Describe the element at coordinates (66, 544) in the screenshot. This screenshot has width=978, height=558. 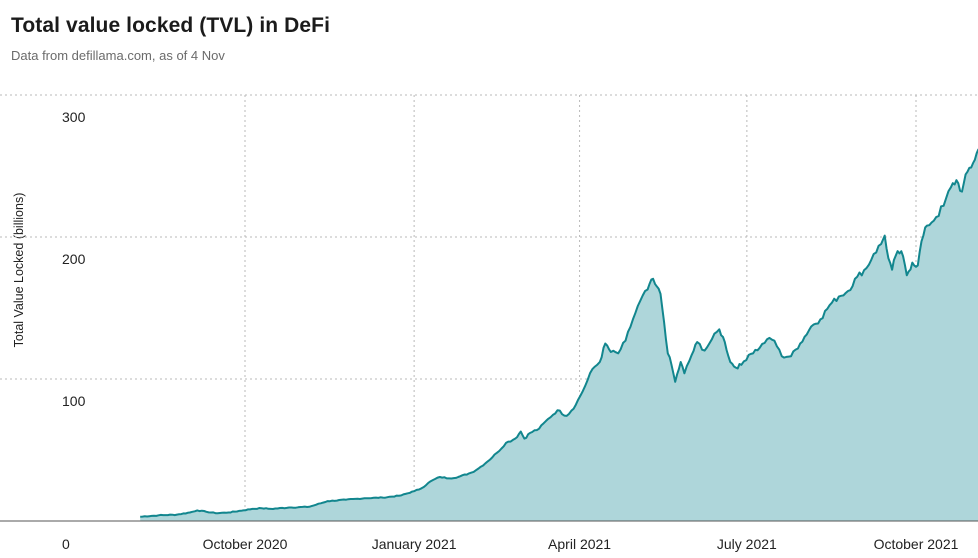
I see `y-tick-label-0: 0` at that location.